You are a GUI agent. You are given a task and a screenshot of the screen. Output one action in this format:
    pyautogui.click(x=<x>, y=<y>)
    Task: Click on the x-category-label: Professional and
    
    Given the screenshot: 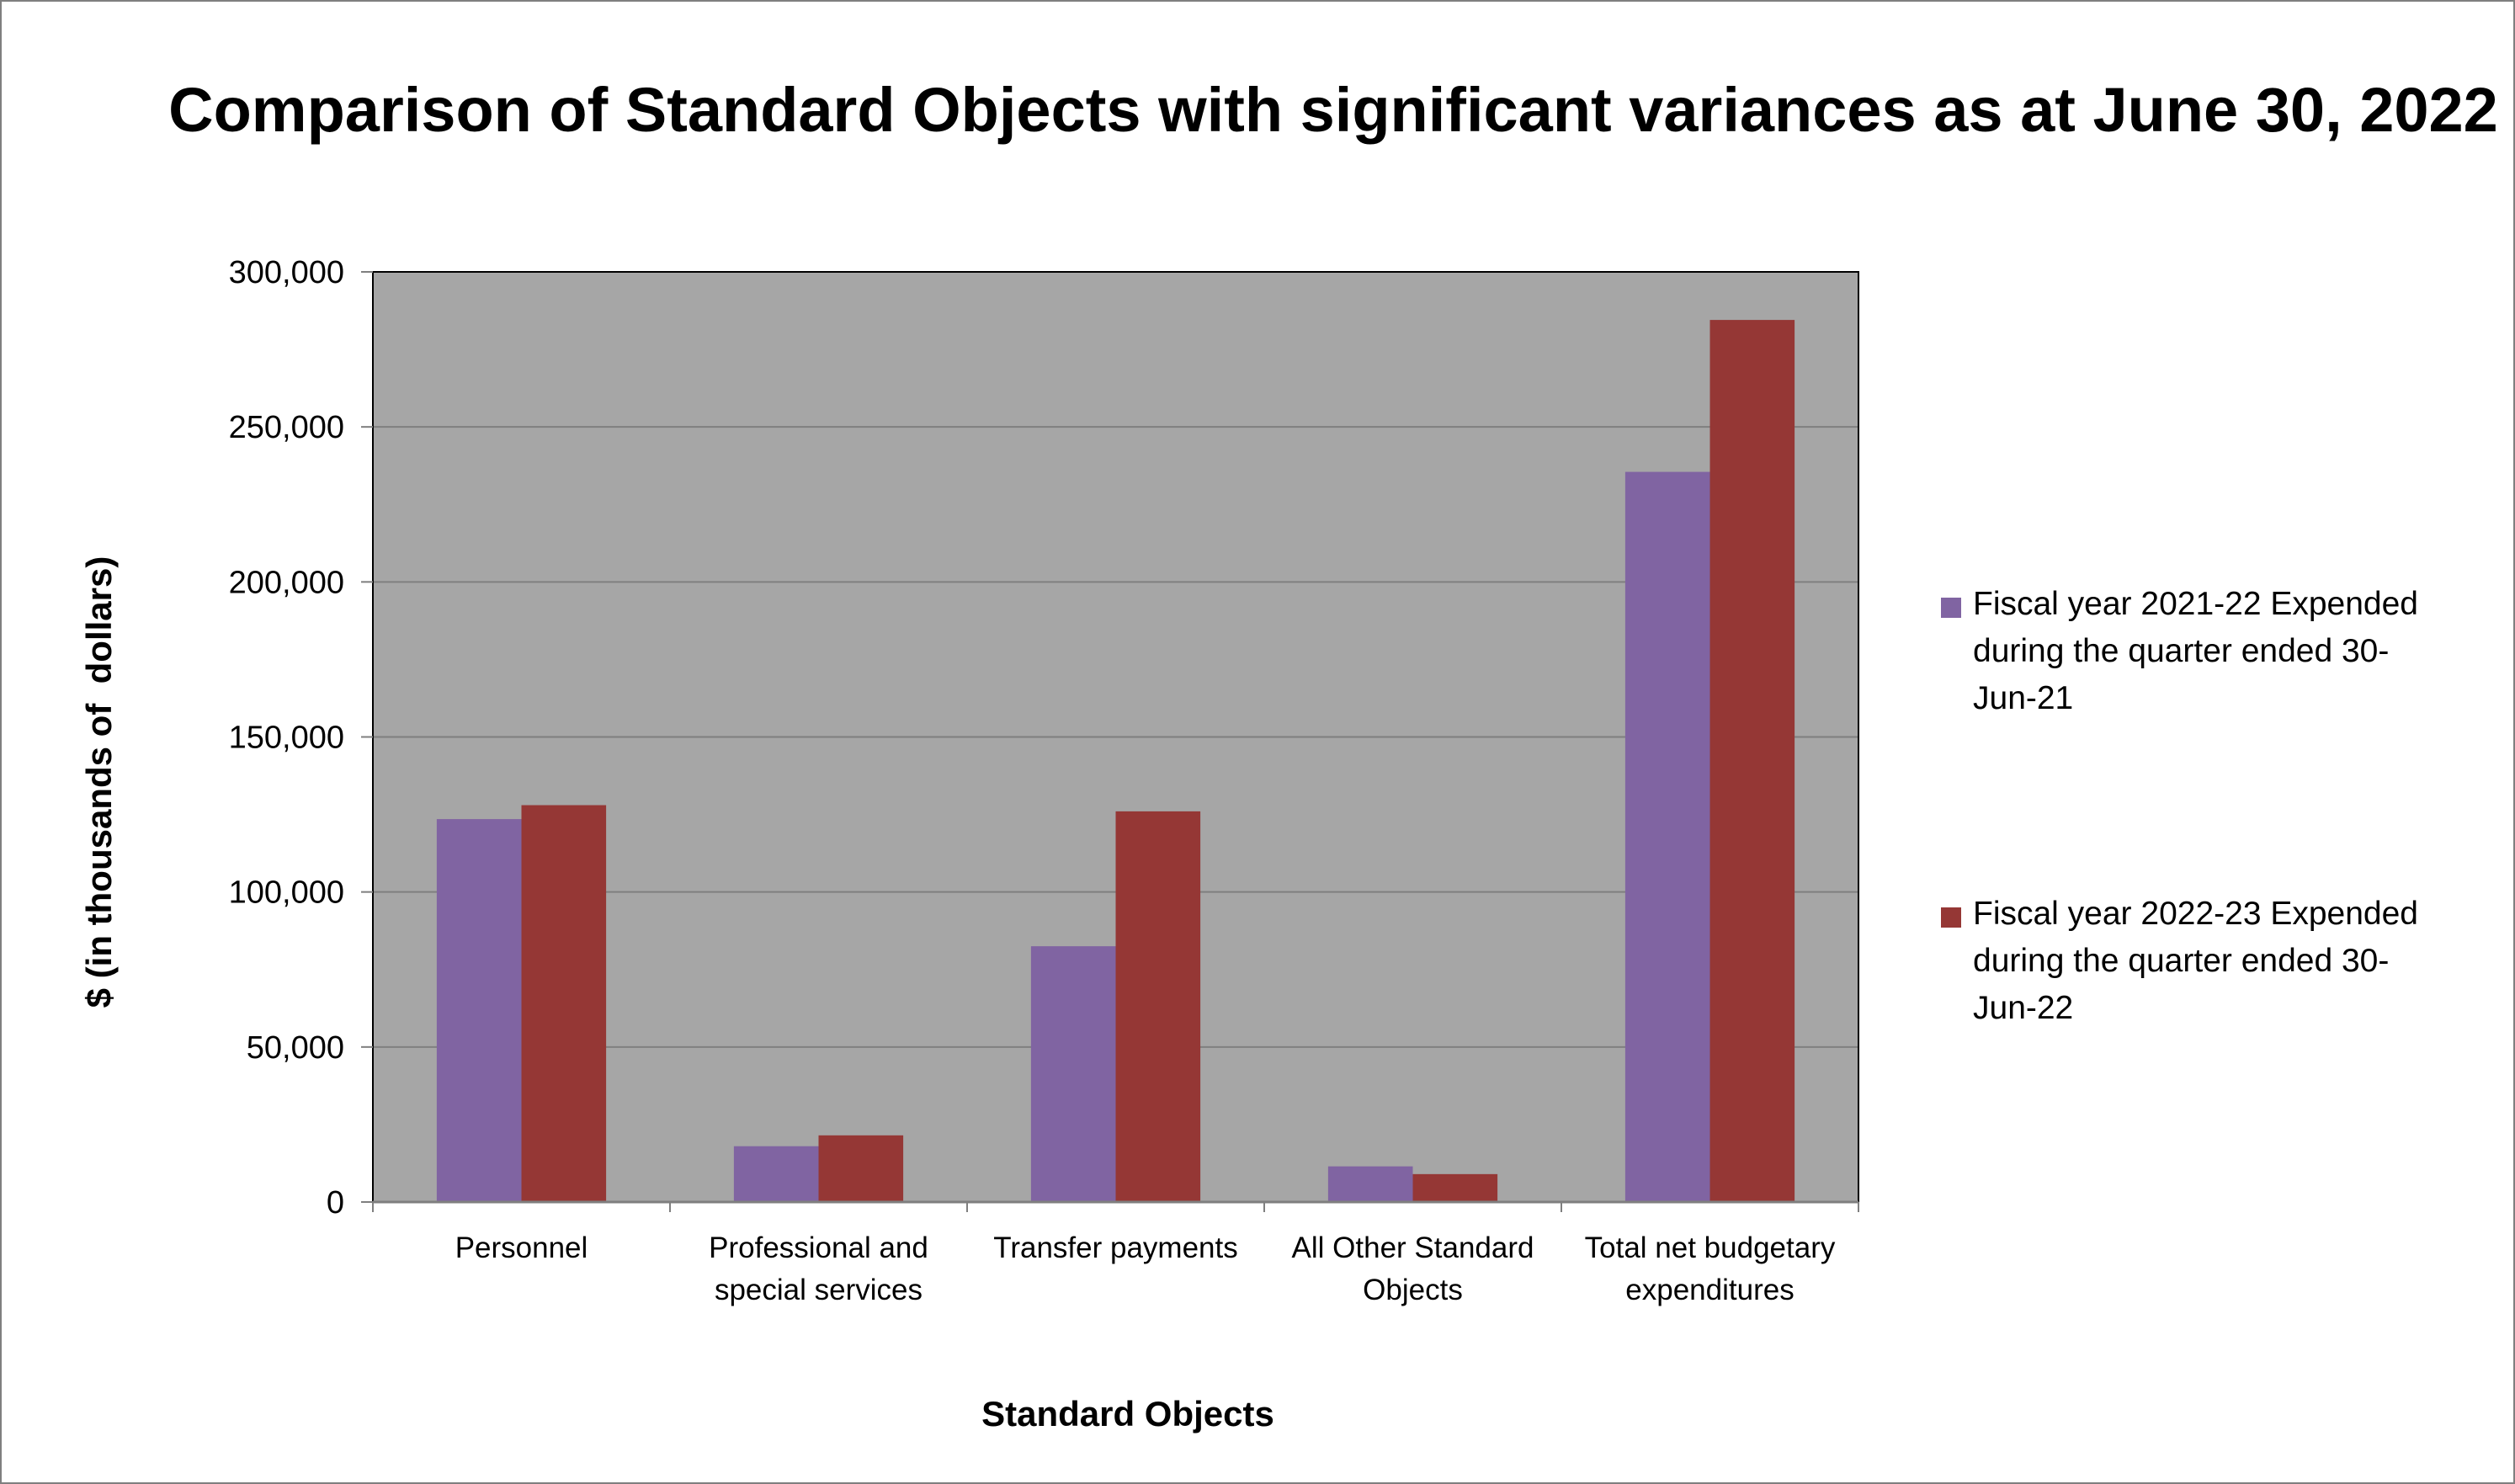 What is the action you would take?
    pyautogui.click(x=818, y=1247)
    